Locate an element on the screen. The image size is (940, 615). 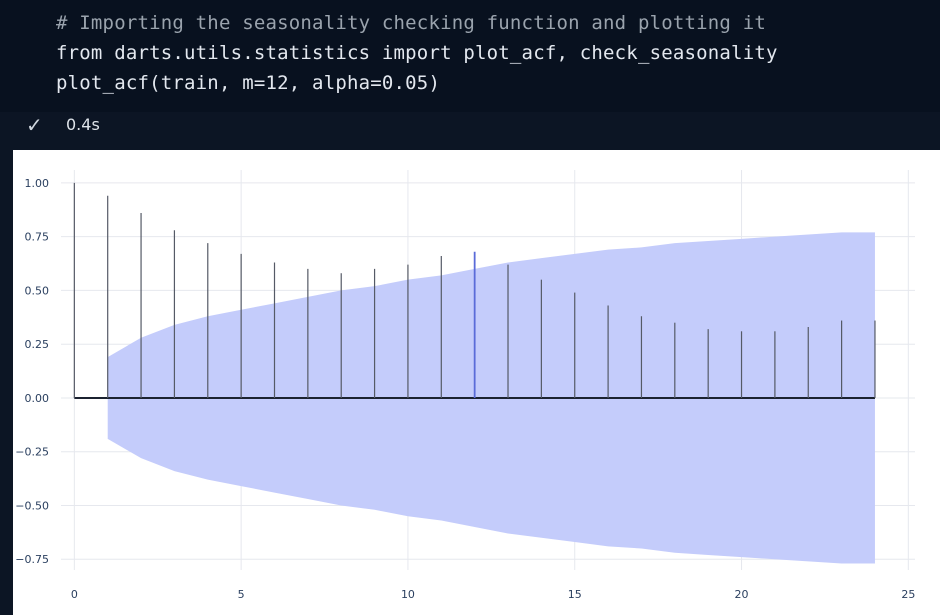
y-tick-label: −0.50 is located at coordinates (32, 505).